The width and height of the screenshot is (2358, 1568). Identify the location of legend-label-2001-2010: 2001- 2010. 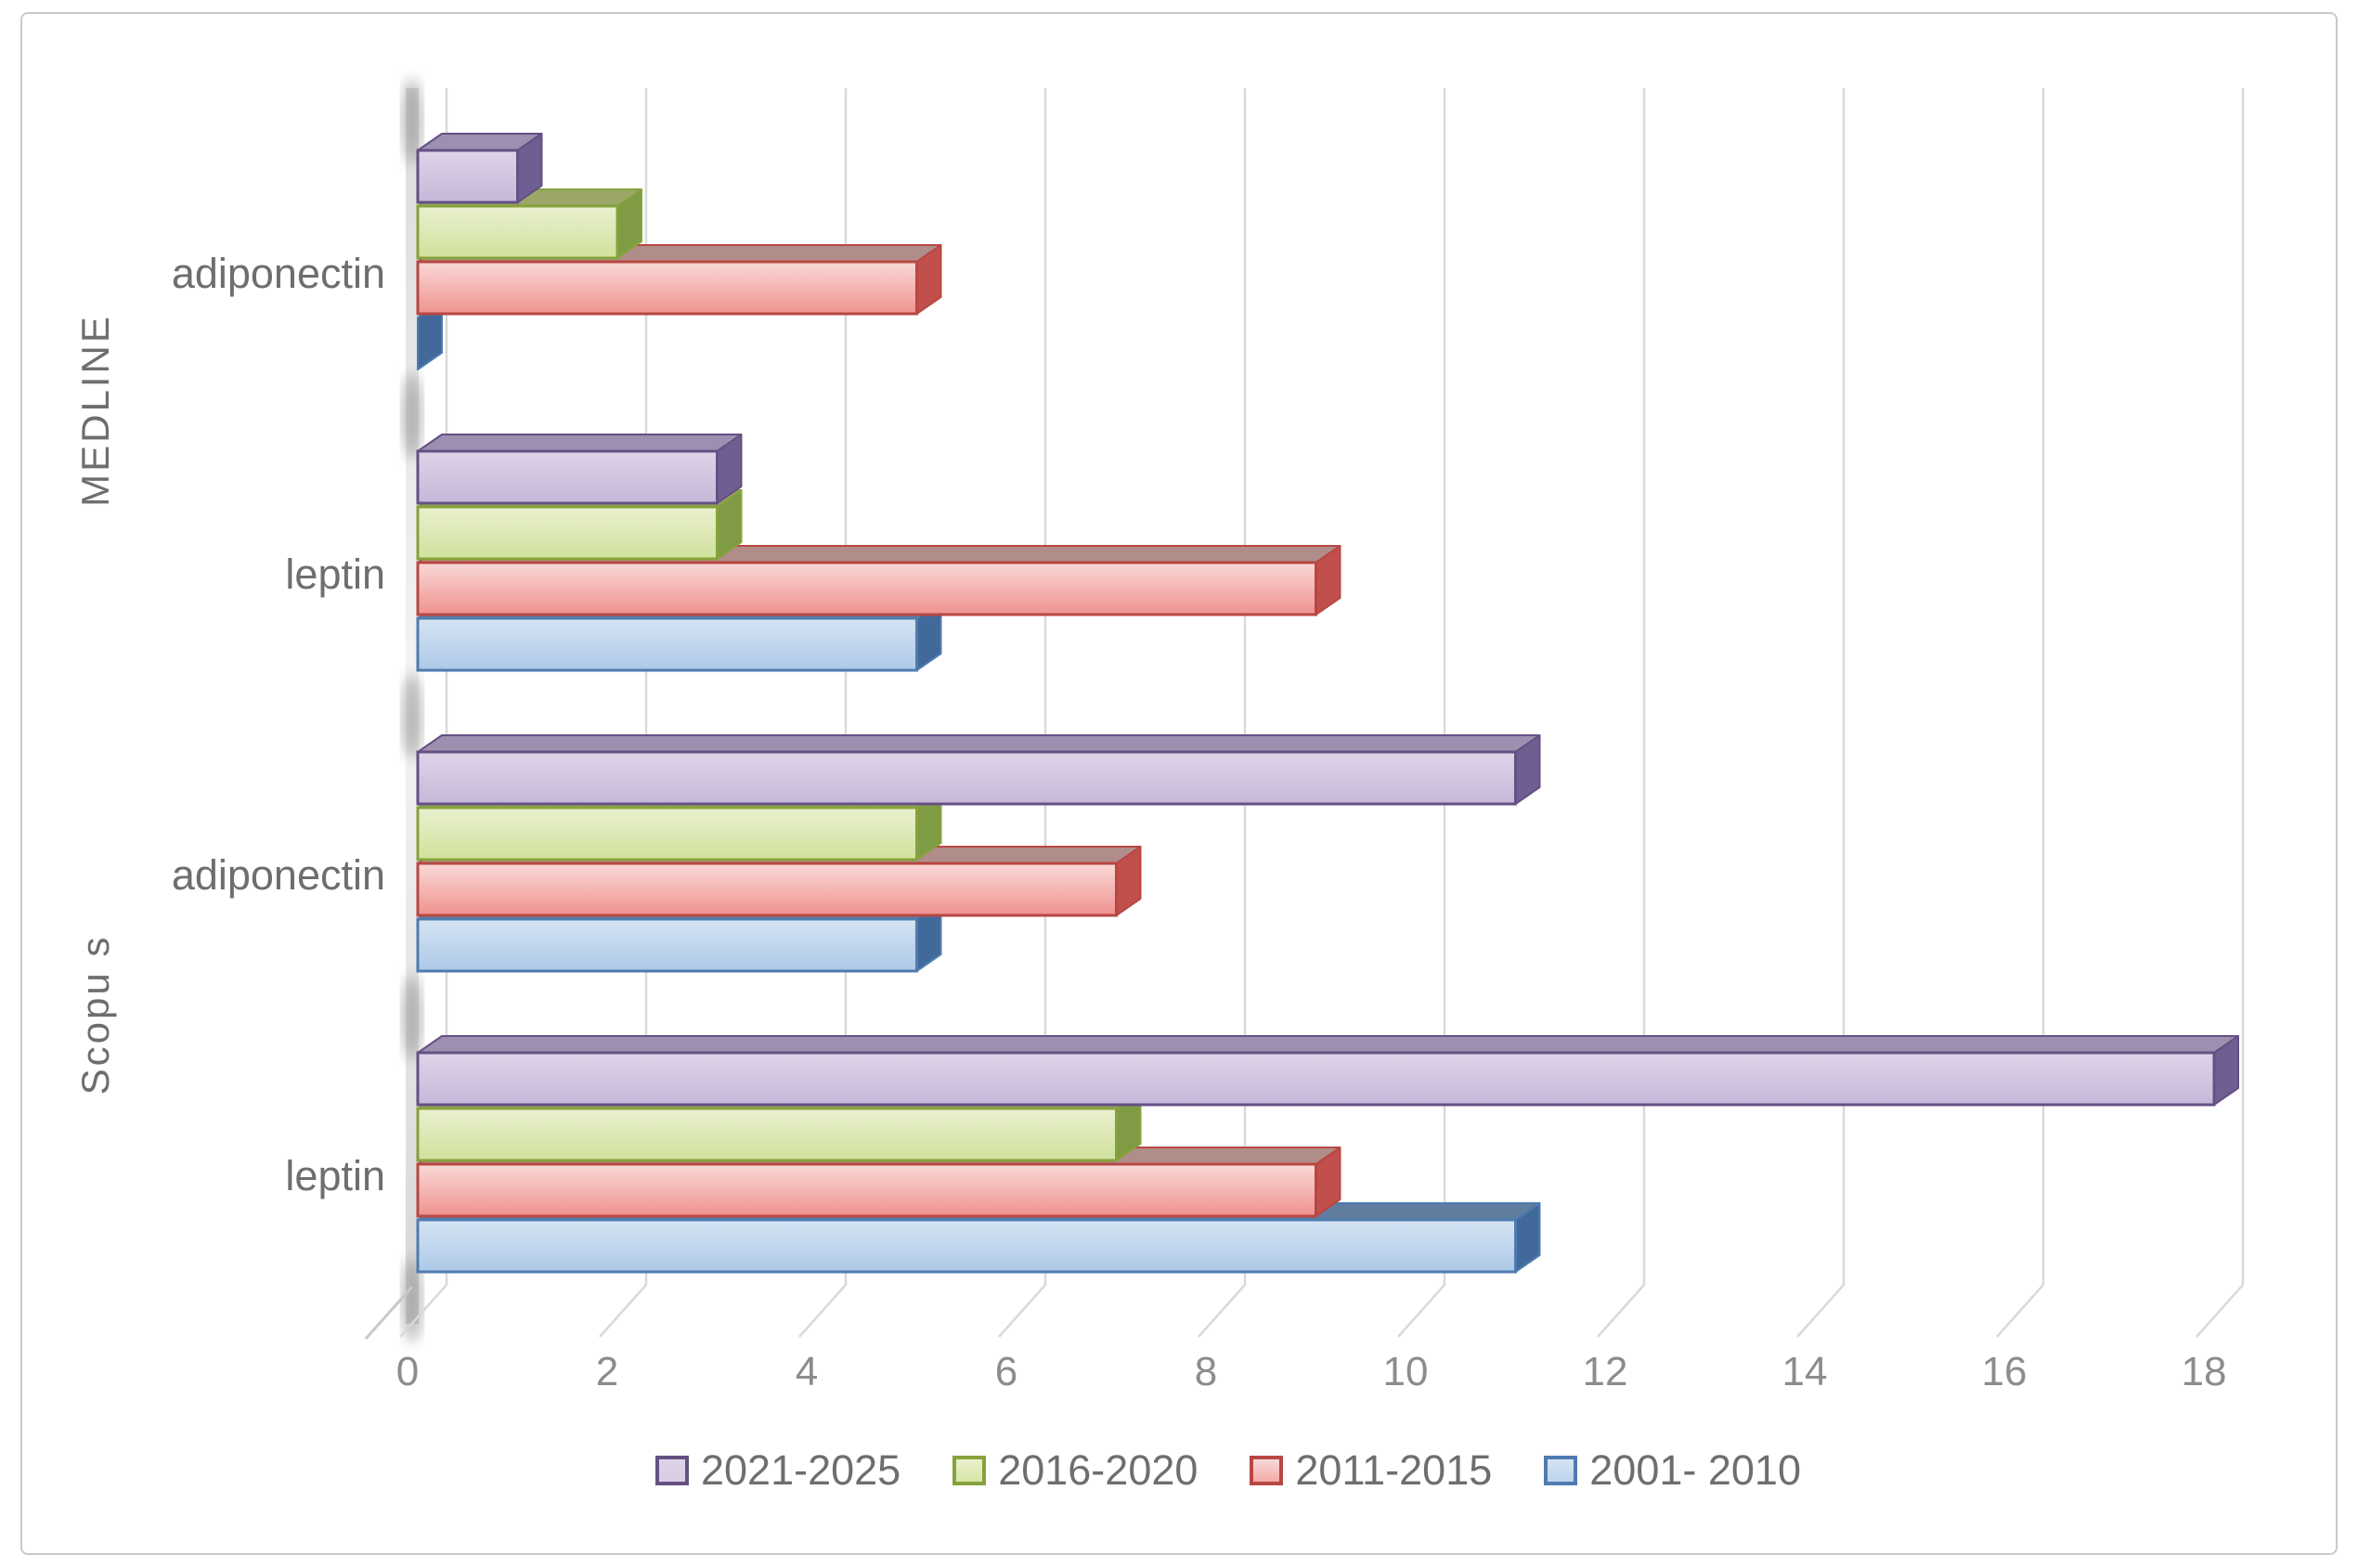
(1695, 1470).